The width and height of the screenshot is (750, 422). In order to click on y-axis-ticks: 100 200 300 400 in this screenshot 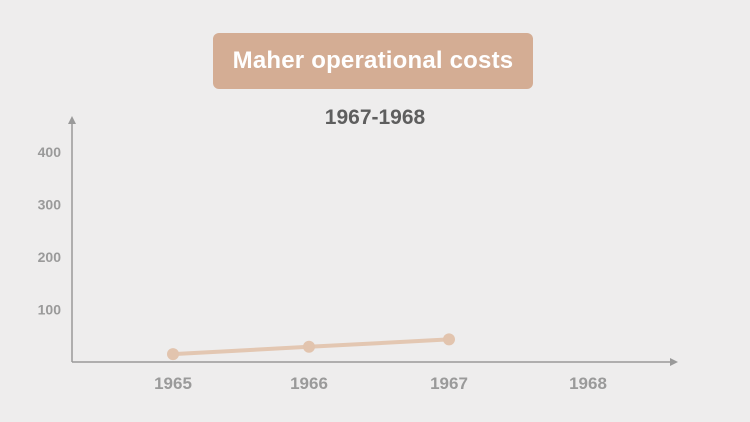, I will do `click(50, 231)`.